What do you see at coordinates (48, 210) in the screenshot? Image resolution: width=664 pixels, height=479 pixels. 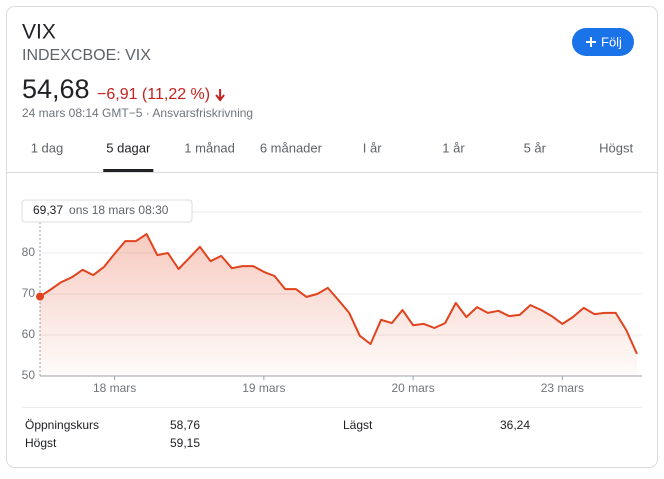 I see `tooltip-value: 69,37` at bounding box center [48, 210].